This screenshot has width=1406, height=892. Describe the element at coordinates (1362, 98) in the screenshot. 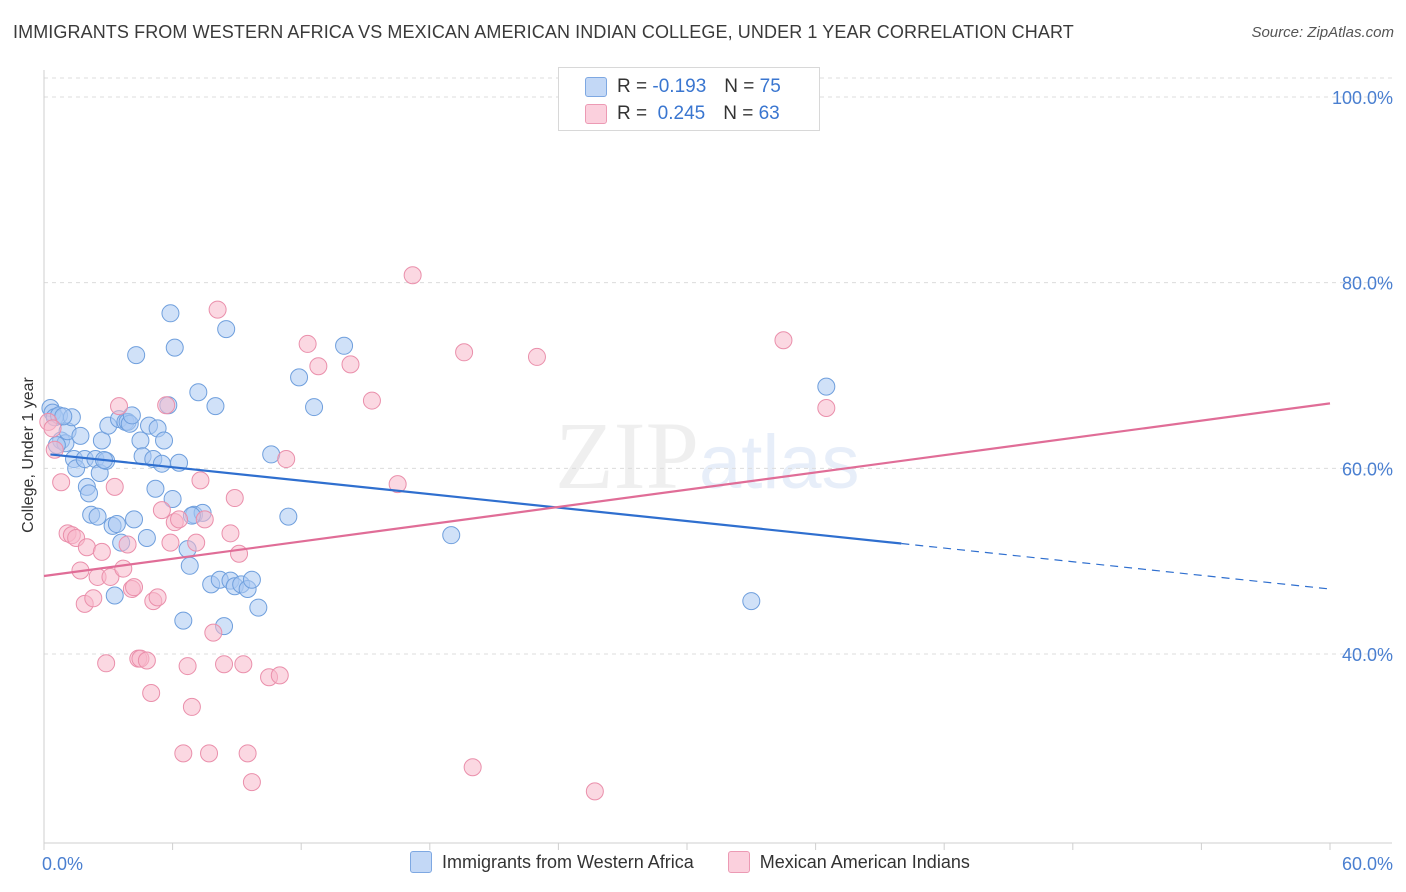

I see `y-tick-label-100: 100.0%` at that location.